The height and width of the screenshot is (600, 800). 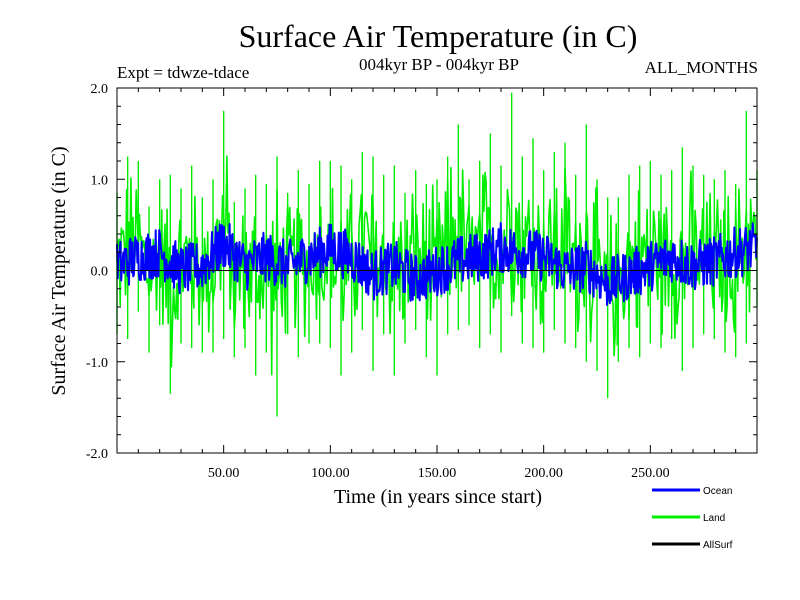 What do you see at coordinates (438, 497) in the screenshot?
I see `x-axis-label: Time (in years since start)` at bounding box center [438, 497].